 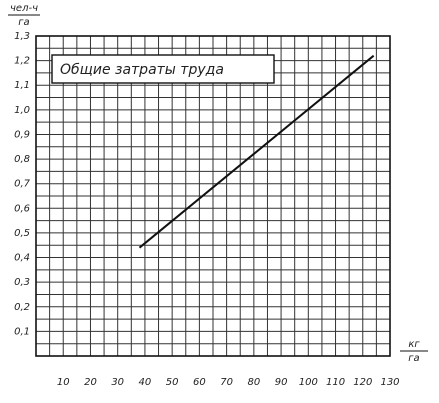 I want to click on y-tick-label: 0,5, so click(x=22, y=233).